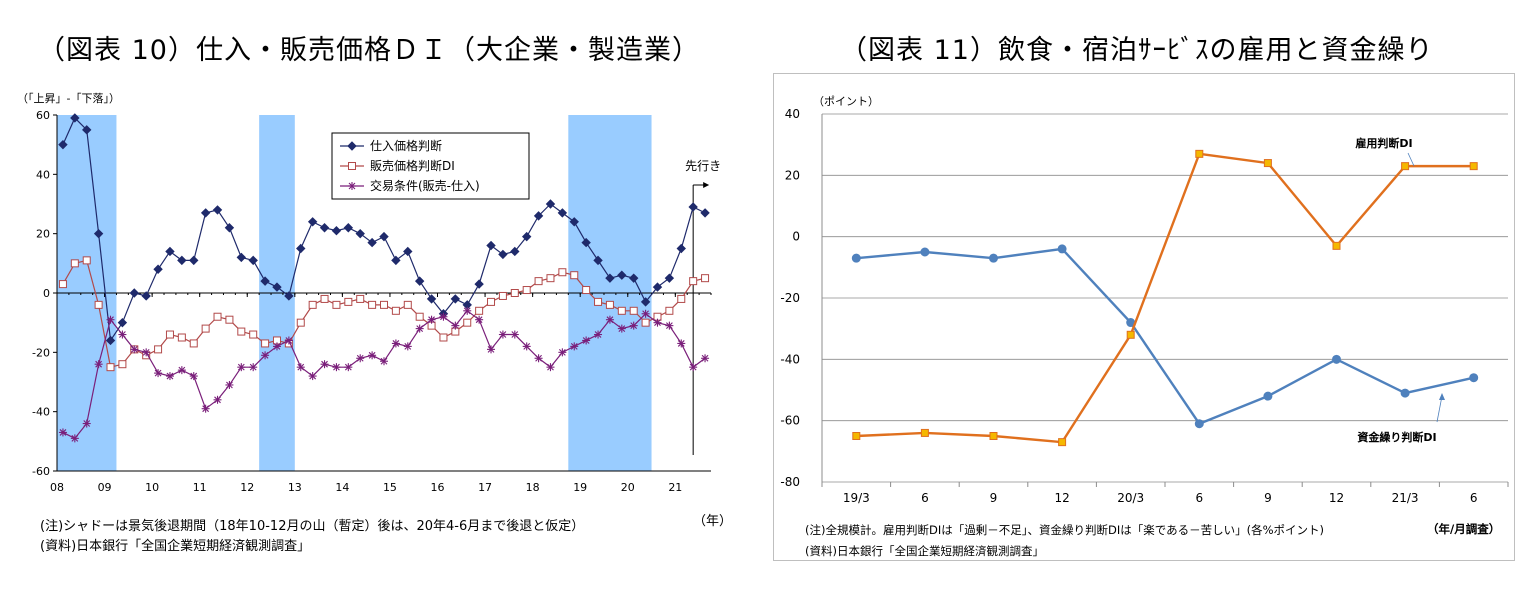  Describe the element at coordinates (790, 482) in the screenshot. I see `y-tick-label: -80` at that location.